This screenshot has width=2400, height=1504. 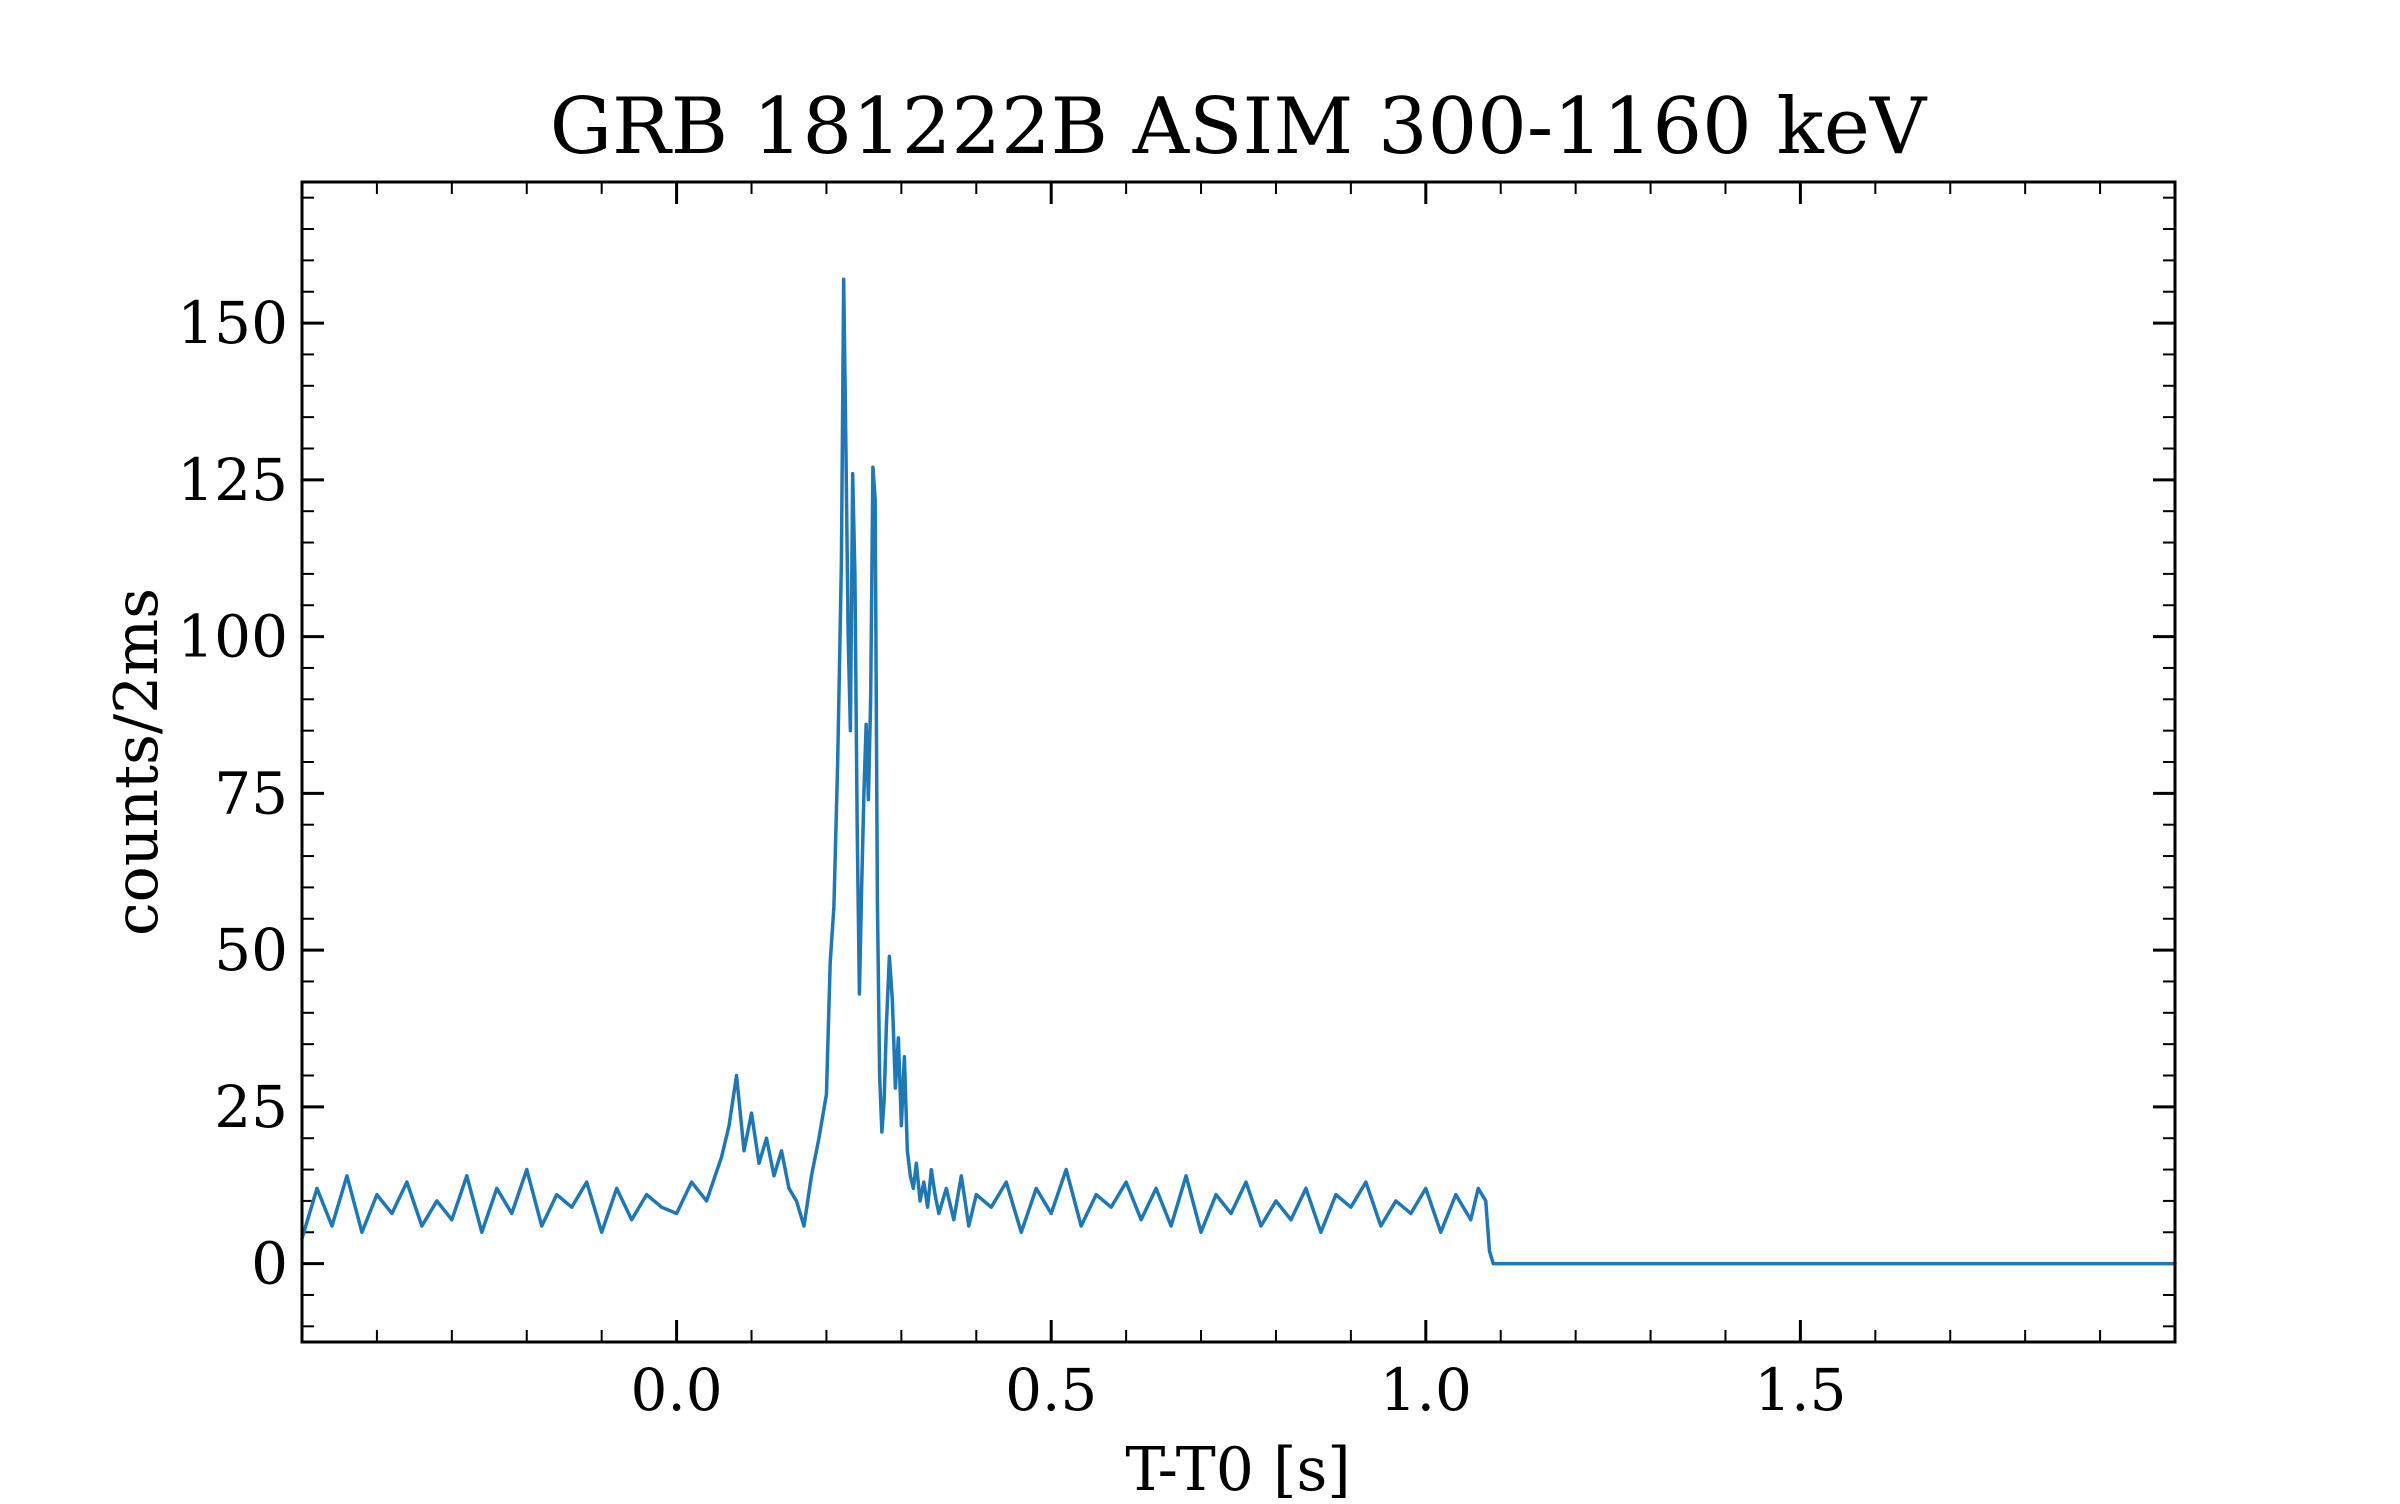 I want to click on x-tick-label: 1.5, so click(x=1800, y=1390).